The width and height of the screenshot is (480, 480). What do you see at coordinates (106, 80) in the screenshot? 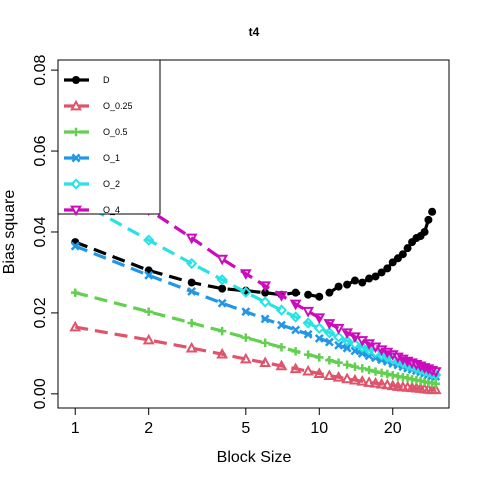
I see `legend-label: D` at bounding box center [106, 80].